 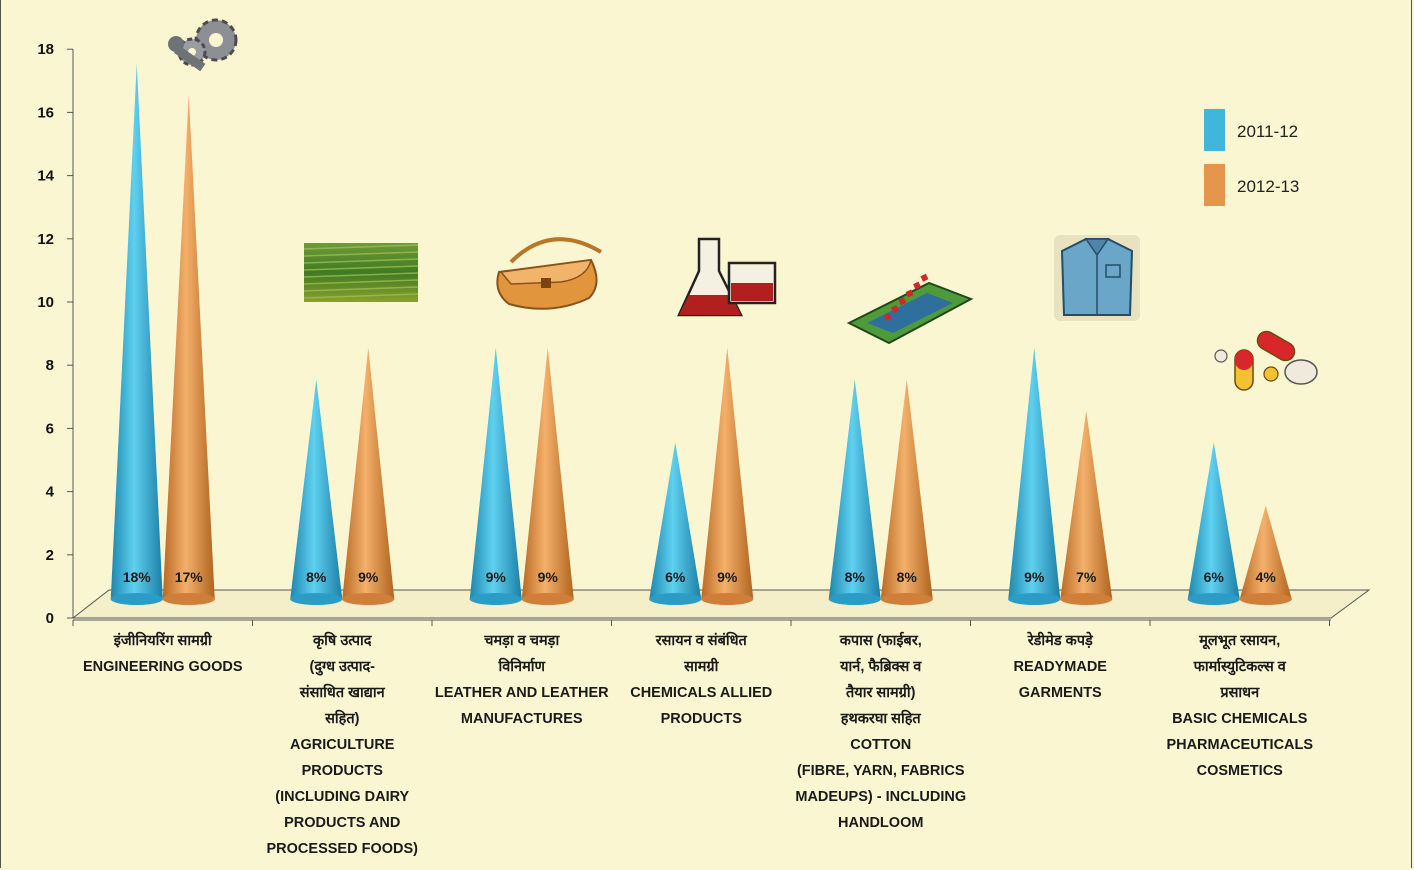 What do you see at coordinates (50, 428) in the screenshot?
I see `y-tick-label: 6` at bounding box center [50, 428].